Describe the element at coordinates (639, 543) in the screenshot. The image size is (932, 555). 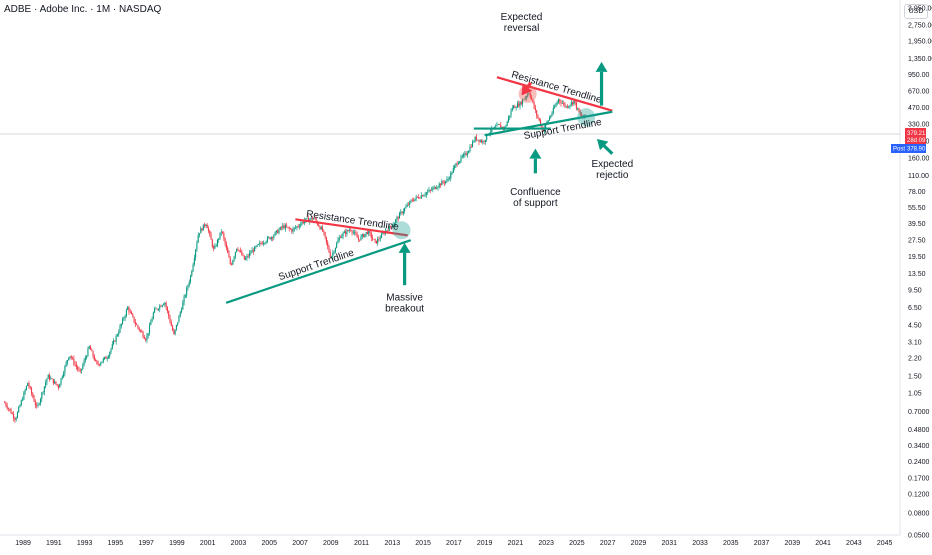
I see `x-tick-label: 2029` at that location.